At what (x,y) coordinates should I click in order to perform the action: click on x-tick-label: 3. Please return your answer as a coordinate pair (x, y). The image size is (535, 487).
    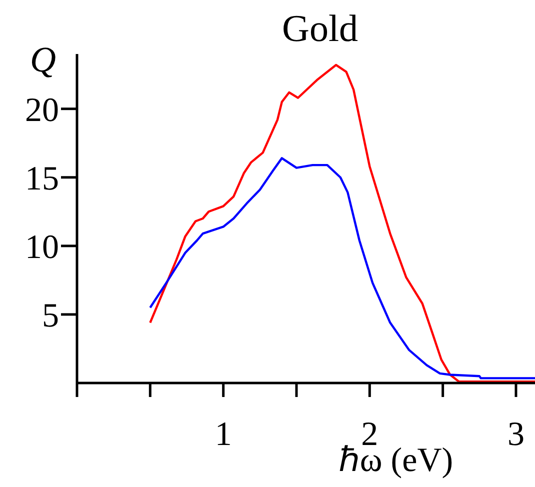
    Looking at the image, I should click on (515, 435).